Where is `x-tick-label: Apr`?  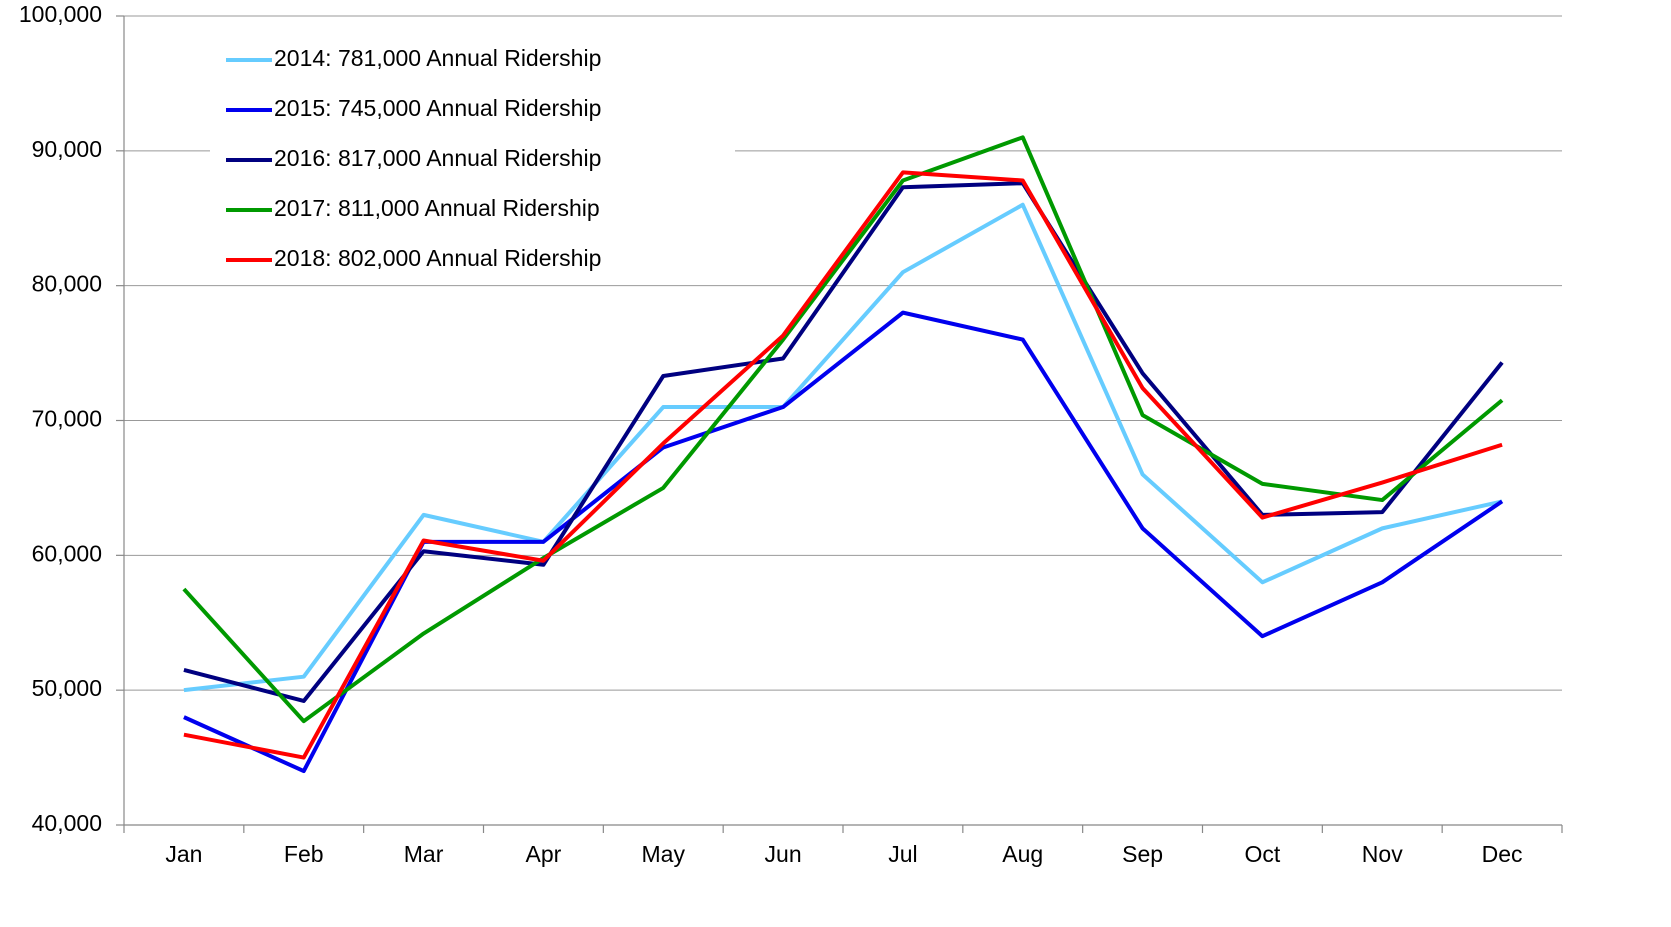 x-tick-label: Apr is located at coordinates (544, 854).